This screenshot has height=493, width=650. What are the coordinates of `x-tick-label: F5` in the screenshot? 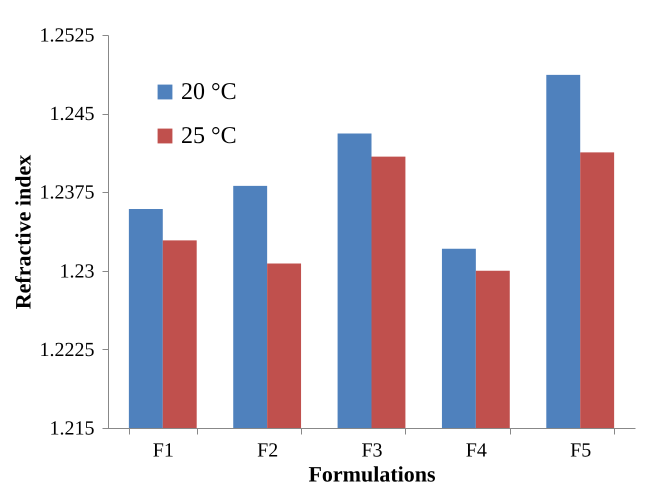 It's located at (581, 451).